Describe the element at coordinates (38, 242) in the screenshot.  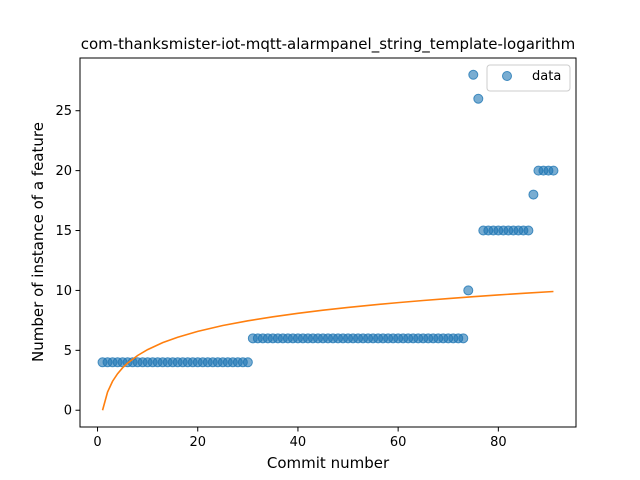
I see `y-axis-label: Number of instance of a feature` at that location.